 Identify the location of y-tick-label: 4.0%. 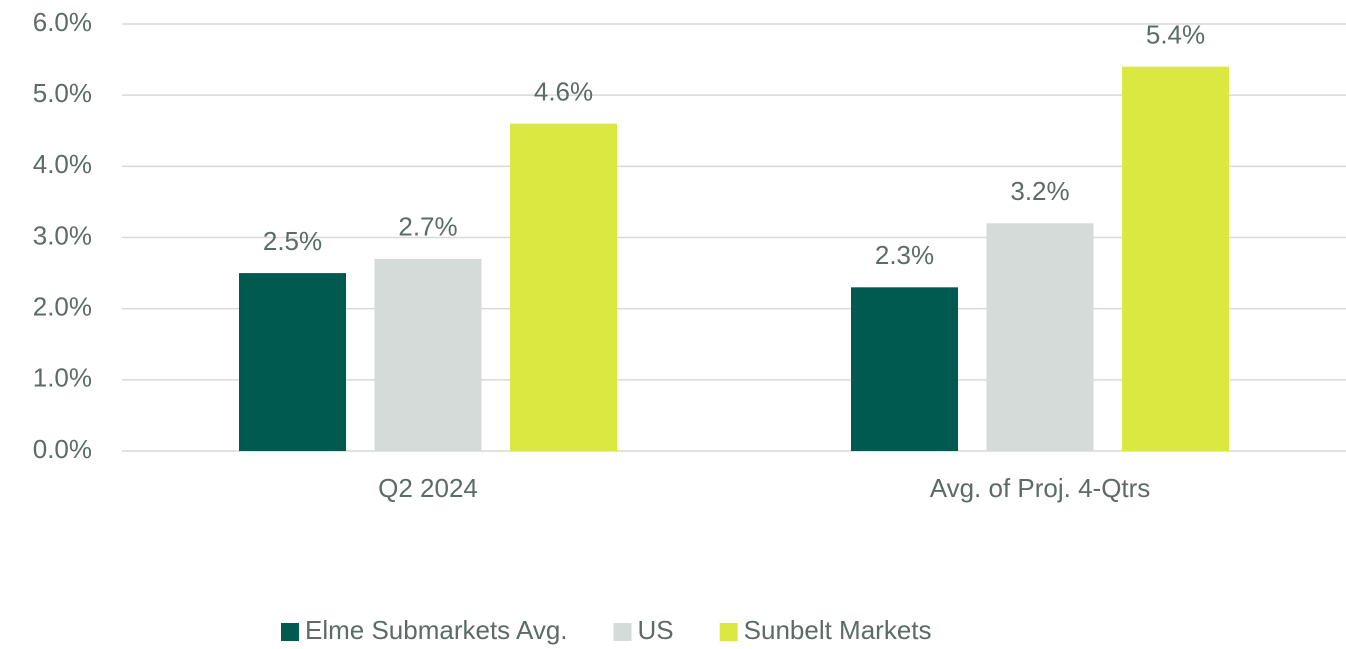
(62, 164).